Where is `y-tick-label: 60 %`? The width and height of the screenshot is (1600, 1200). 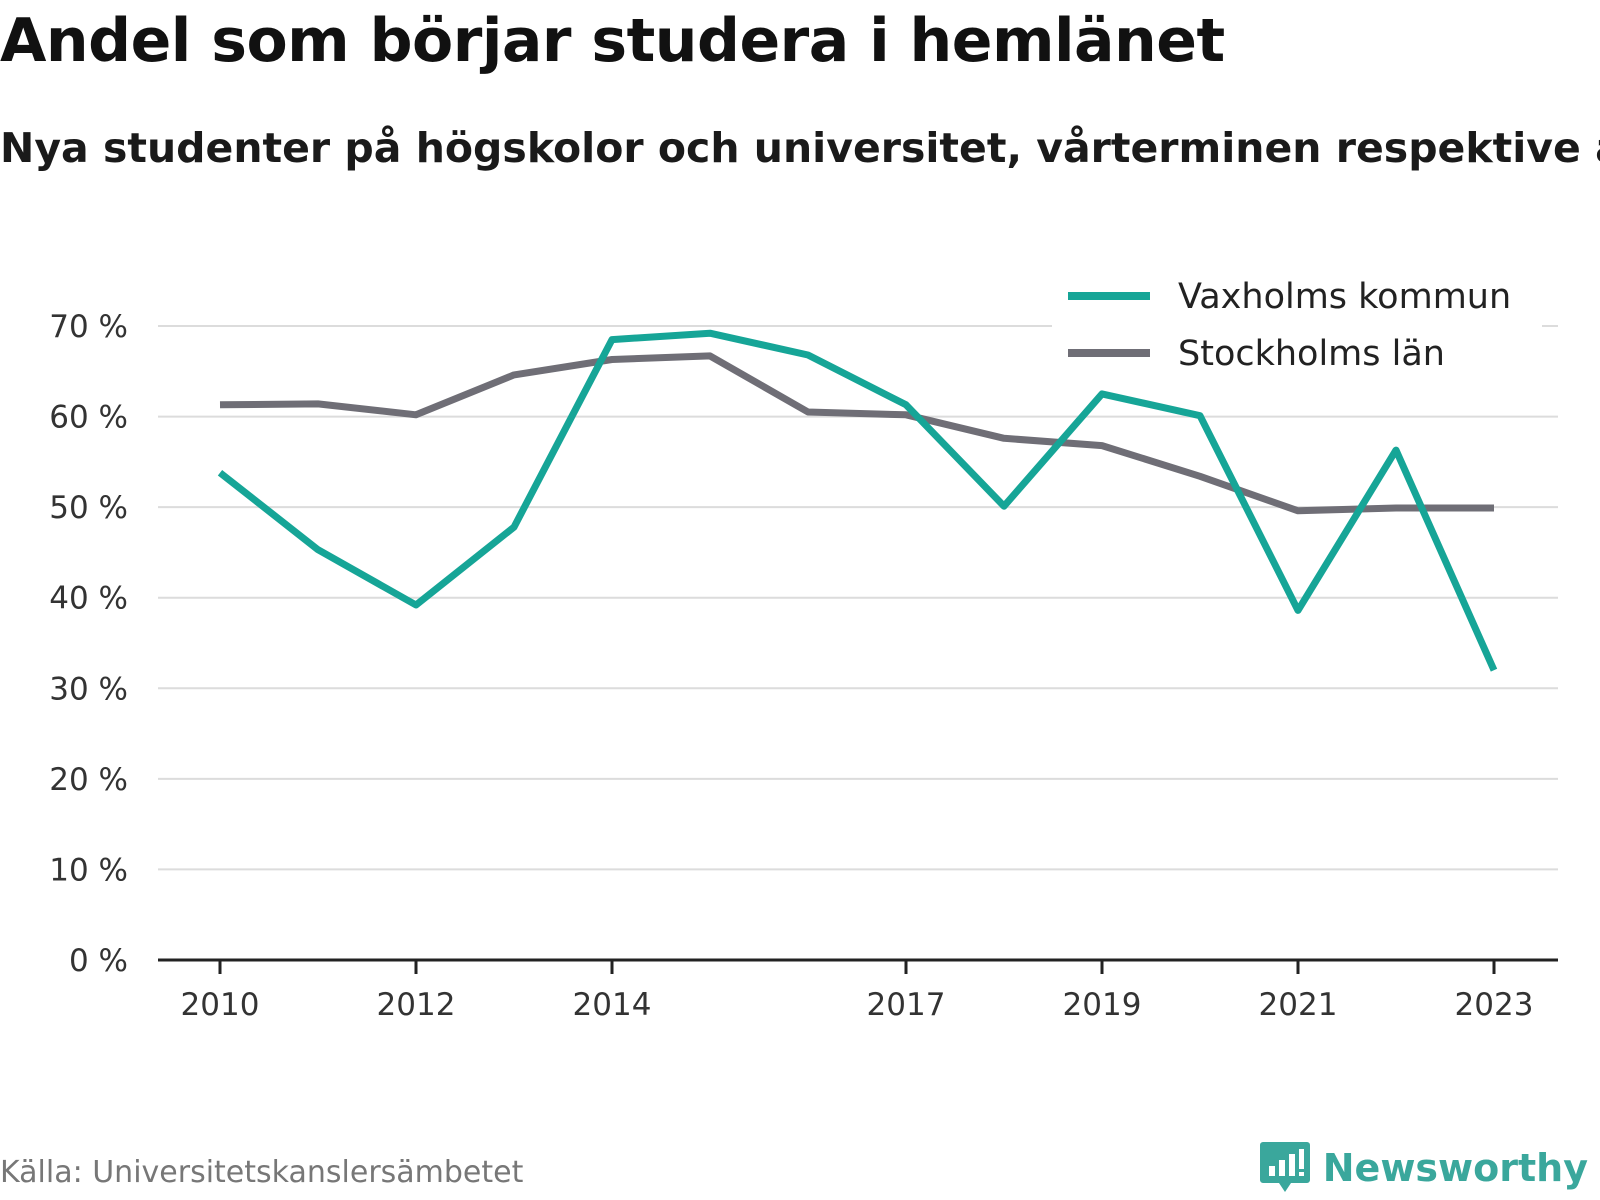
y-tick-label: 60 % is located at coordinates (88, 418).